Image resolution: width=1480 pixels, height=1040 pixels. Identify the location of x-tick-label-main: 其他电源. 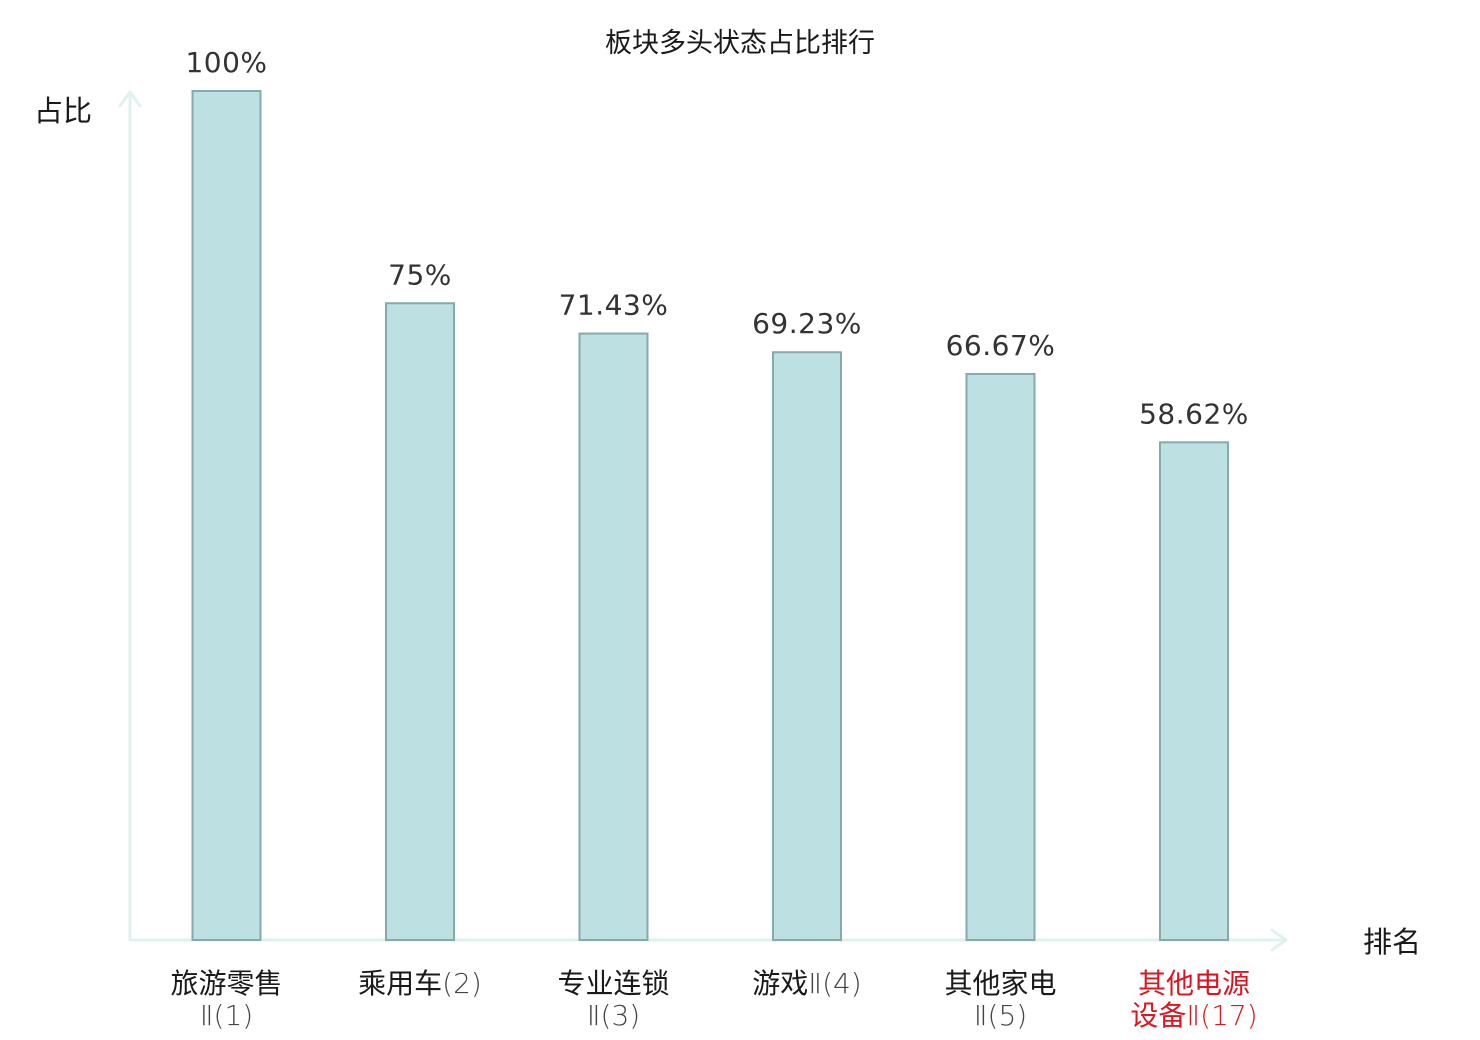
(1194, 983).